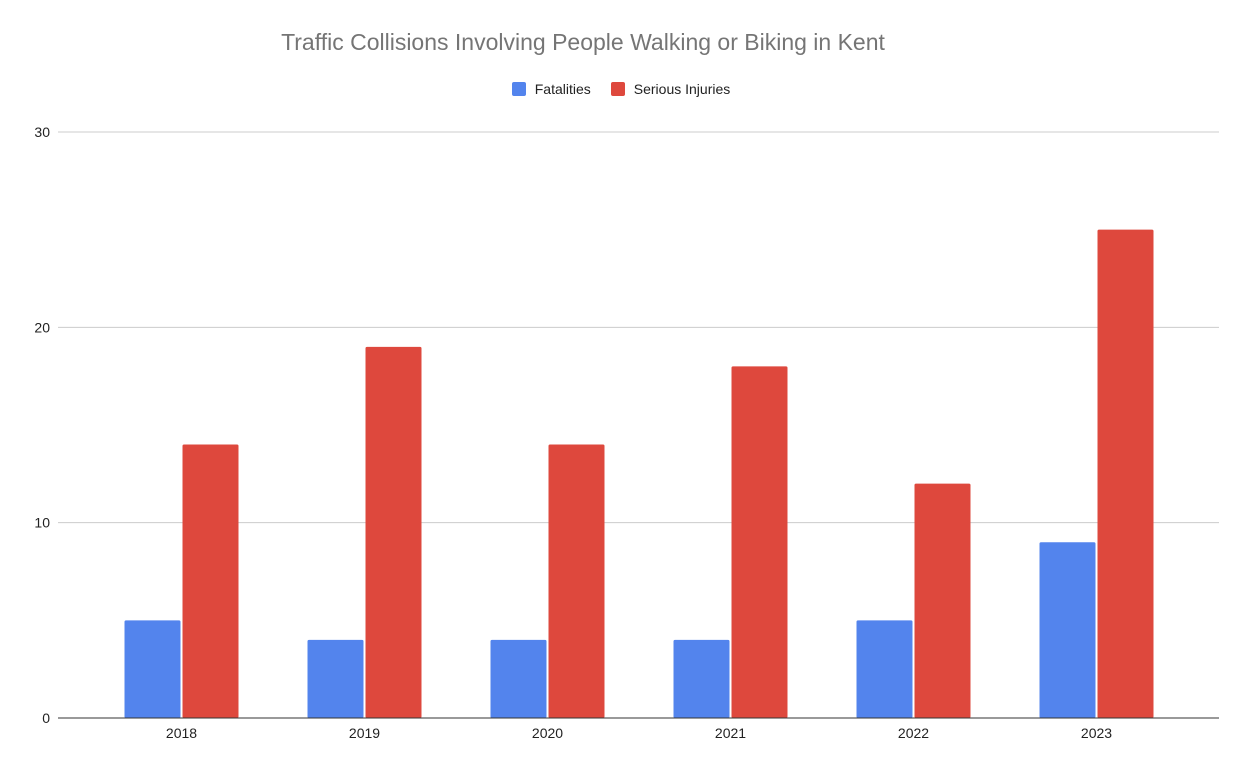 The width and height of the screenshot is (1246, 771). What do you see at coordinates (393, 532) in the screenshot?
I see `bar-serious-injuries-2019` at bounding box center [393, 532].